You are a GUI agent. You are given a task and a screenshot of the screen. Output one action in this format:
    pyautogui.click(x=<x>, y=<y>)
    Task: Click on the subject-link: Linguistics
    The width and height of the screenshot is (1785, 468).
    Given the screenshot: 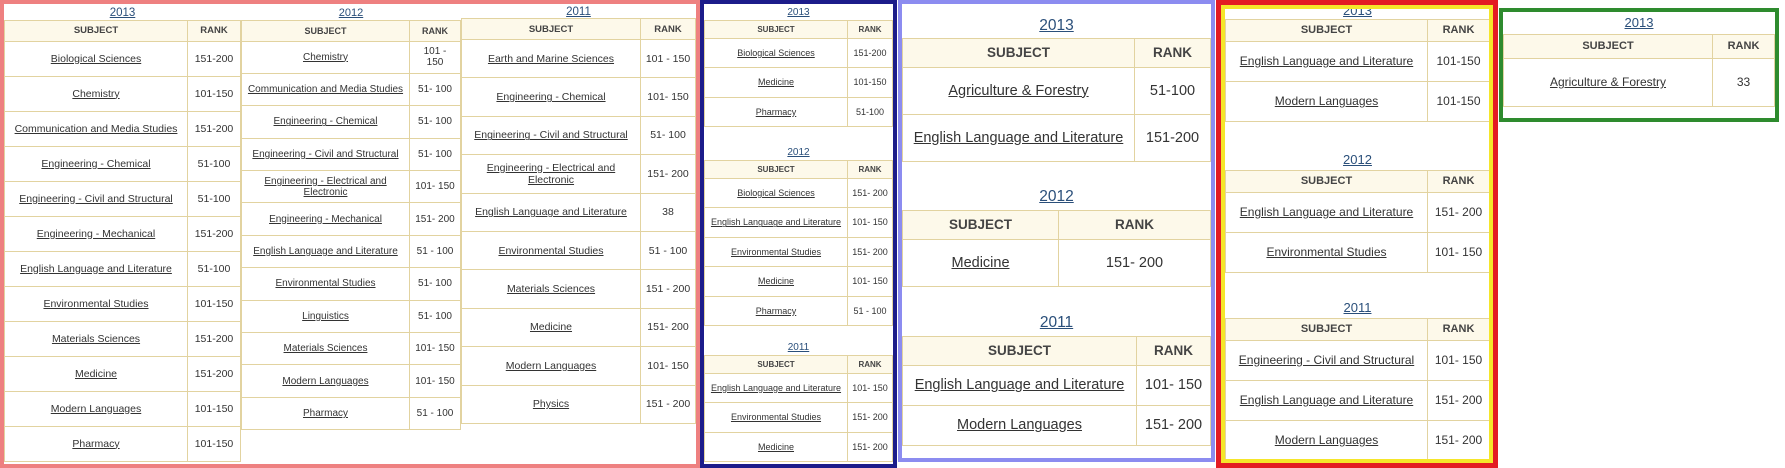 What is the action you would take?
    pyautogui.click(x=325, y=316)
    